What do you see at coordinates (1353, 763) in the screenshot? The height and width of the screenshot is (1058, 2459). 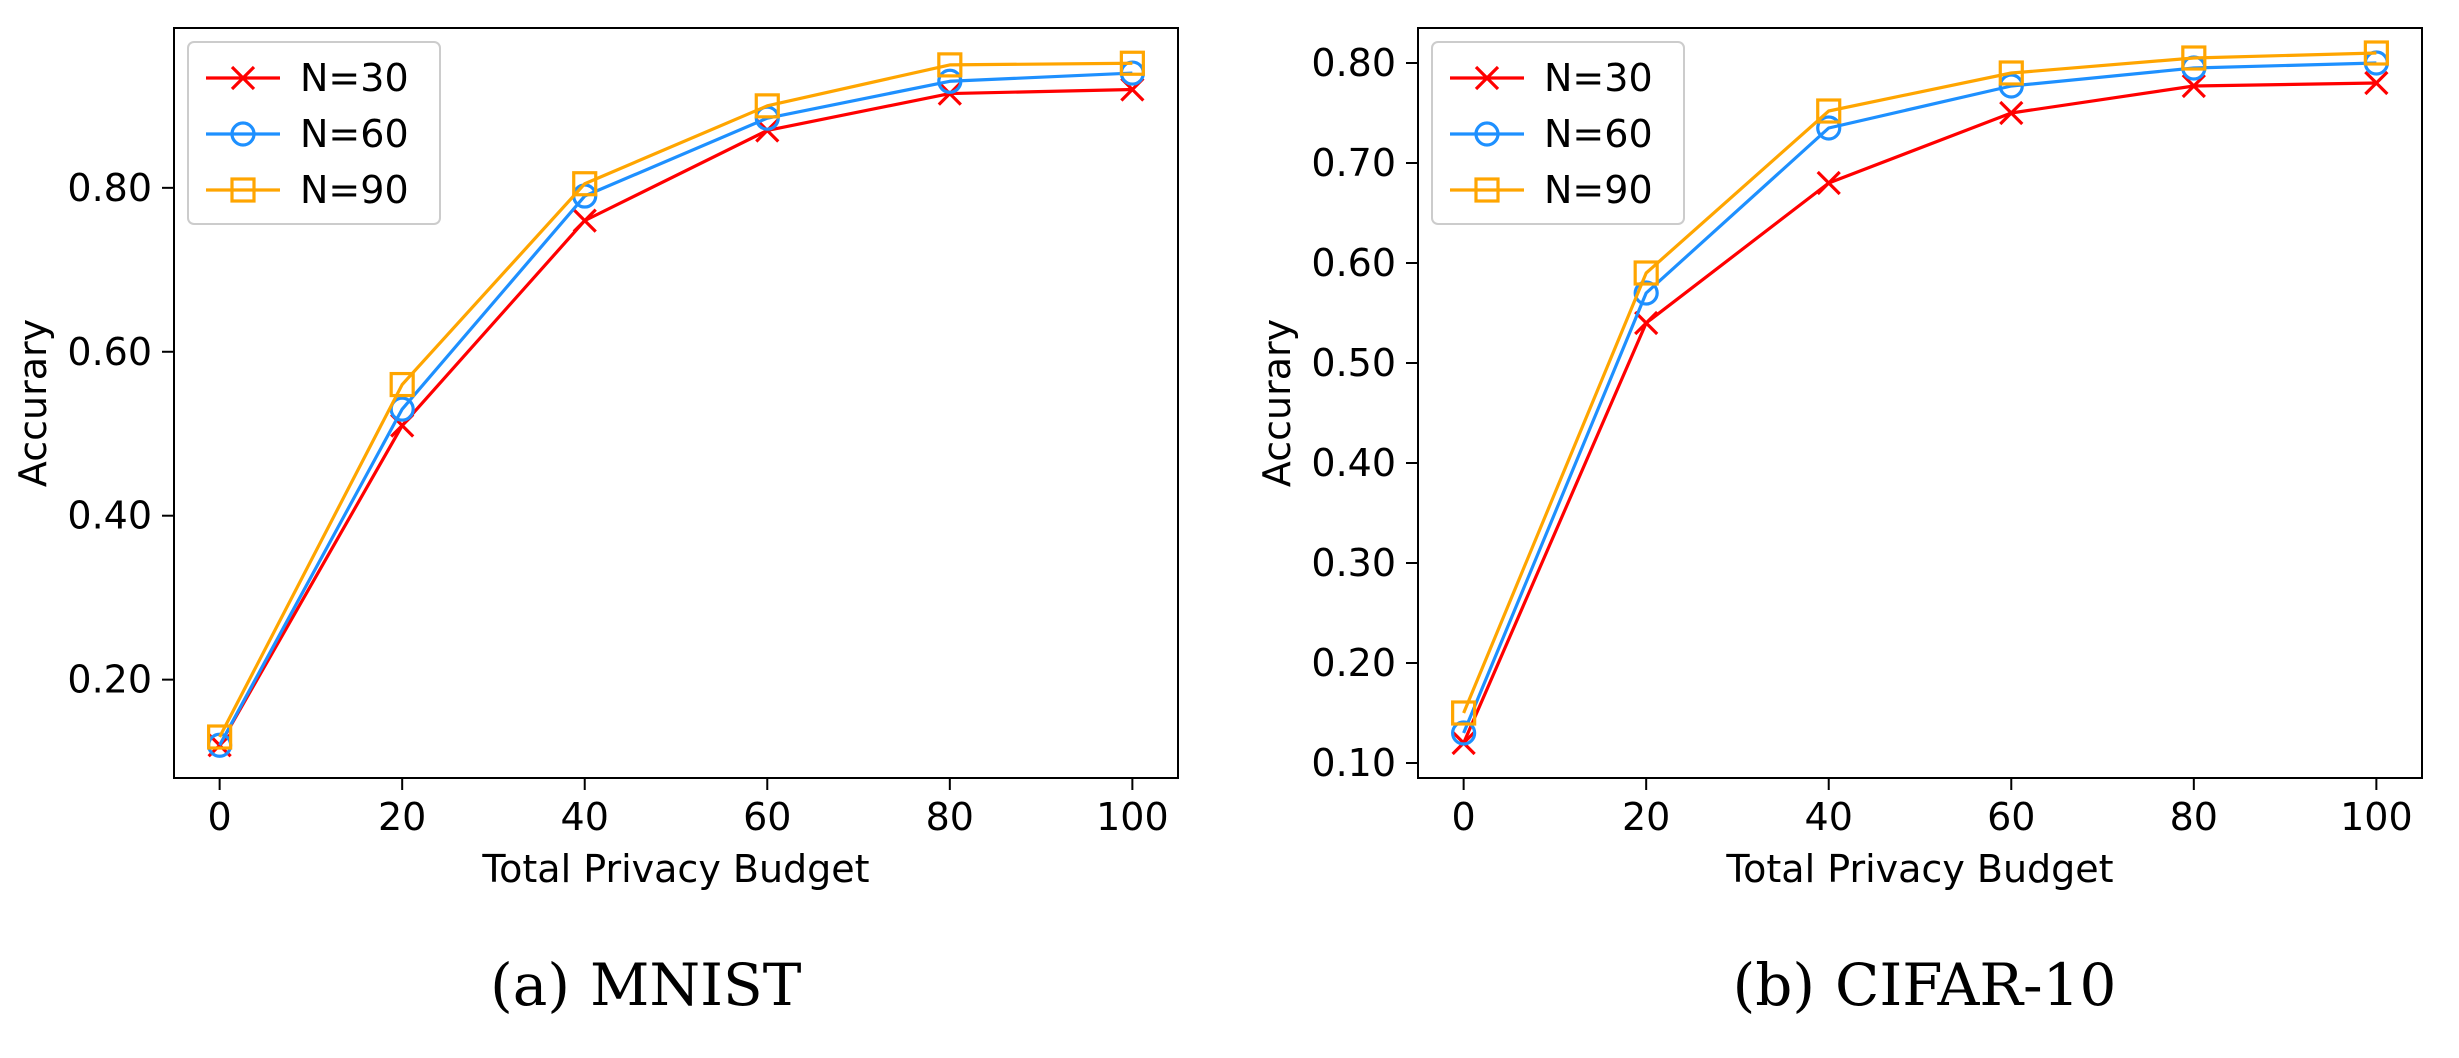 I see `y-tick-label: 0.10` at bounding box center [1353, 763].